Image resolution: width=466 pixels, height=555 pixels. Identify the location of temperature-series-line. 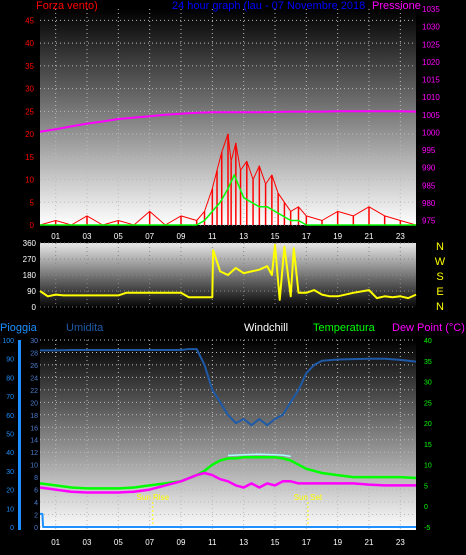
(228, 472).